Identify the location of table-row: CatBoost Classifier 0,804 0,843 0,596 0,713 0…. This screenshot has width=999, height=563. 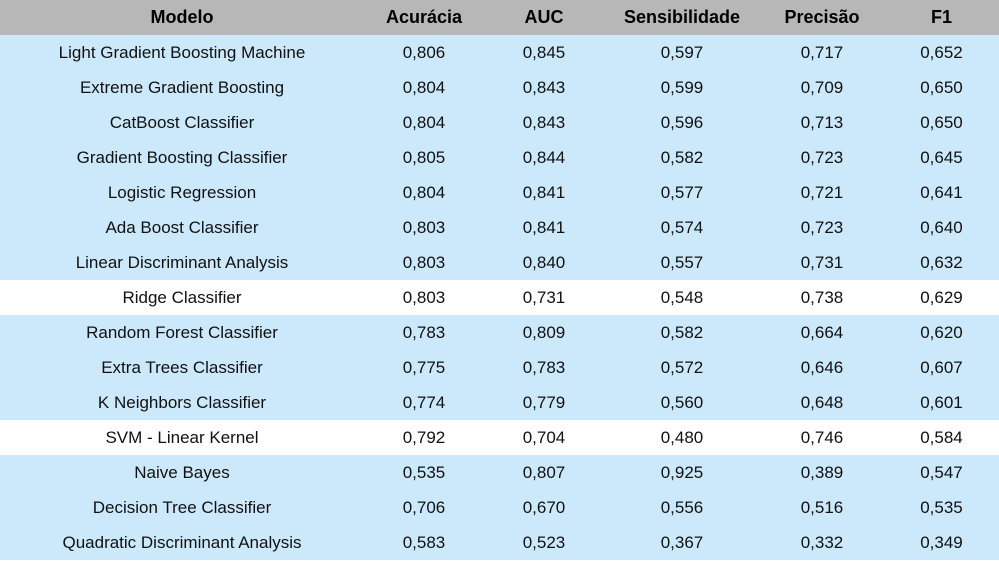
(499, 122).